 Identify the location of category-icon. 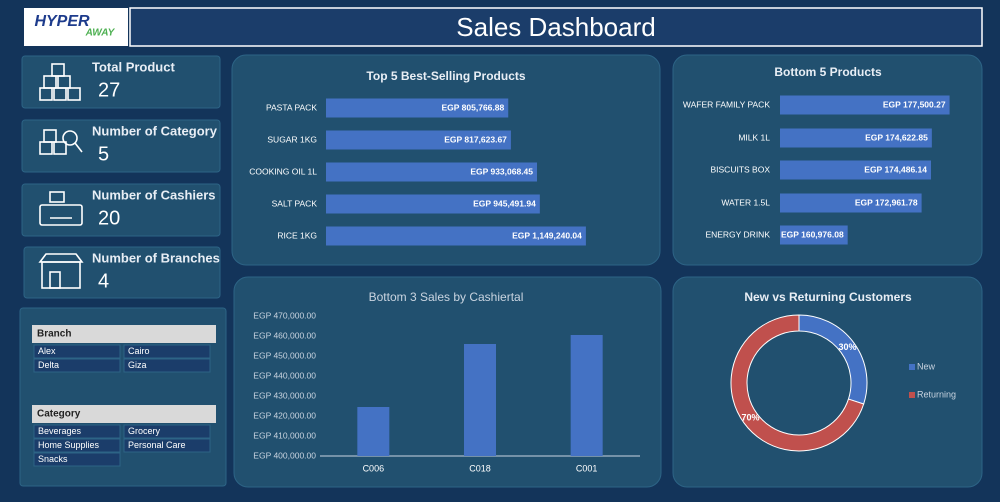
(61, 142).